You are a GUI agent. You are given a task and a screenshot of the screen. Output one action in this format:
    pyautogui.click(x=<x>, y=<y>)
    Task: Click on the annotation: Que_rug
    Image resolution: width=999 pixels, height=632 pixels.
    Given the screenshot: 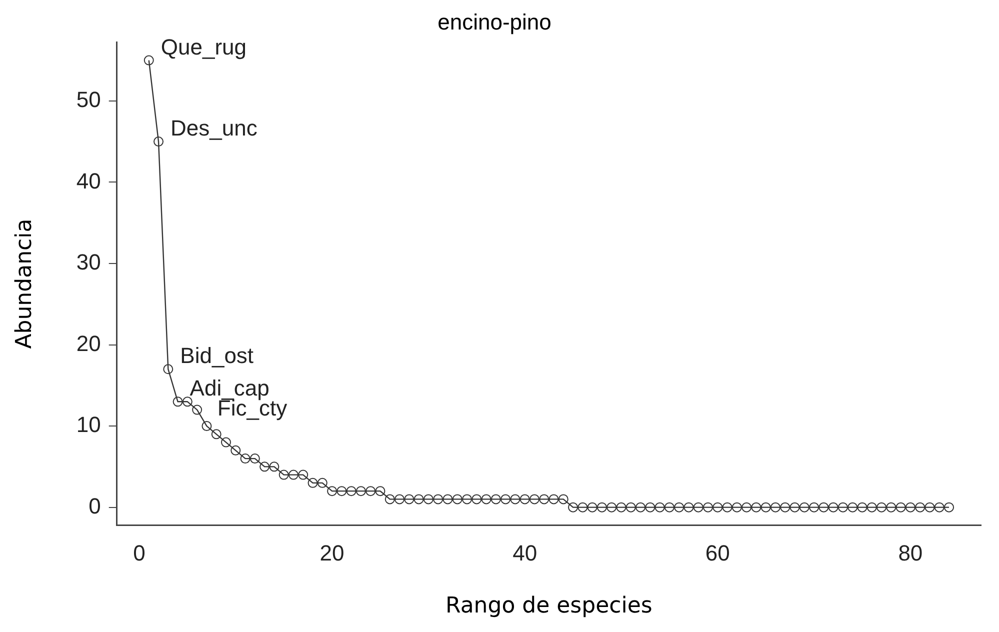 What is the action you would take?
    pyautogui.click(x=203, y=47)
    